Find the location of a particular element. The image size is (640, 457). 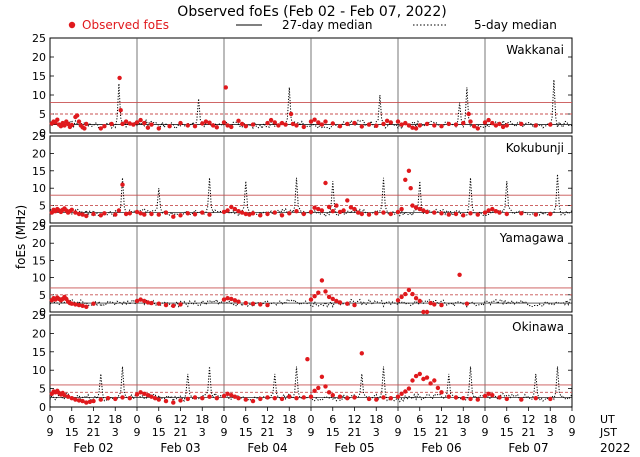

day-label: Feb 06 is located at coordinates (441, 448).